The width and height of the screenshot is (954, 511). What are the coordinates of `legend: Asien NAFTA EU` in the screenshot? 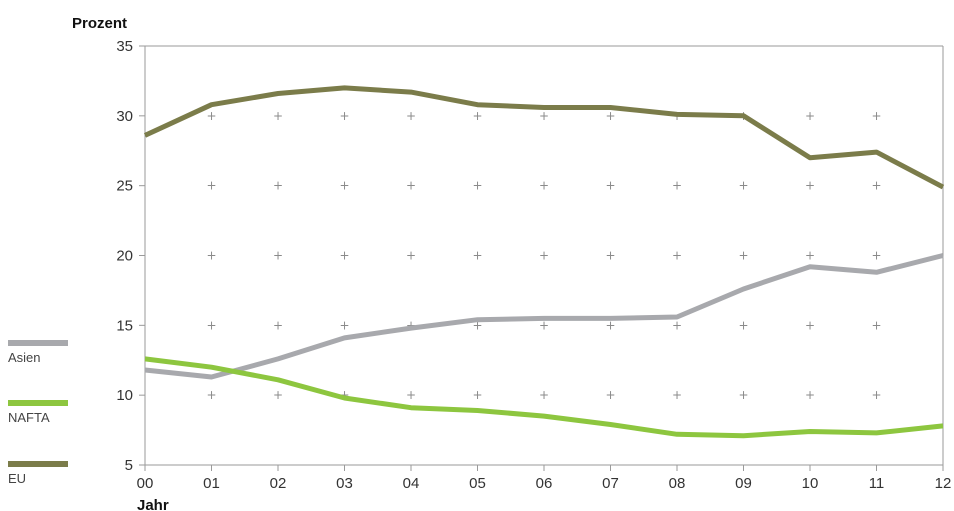 It's located at (38, 413).